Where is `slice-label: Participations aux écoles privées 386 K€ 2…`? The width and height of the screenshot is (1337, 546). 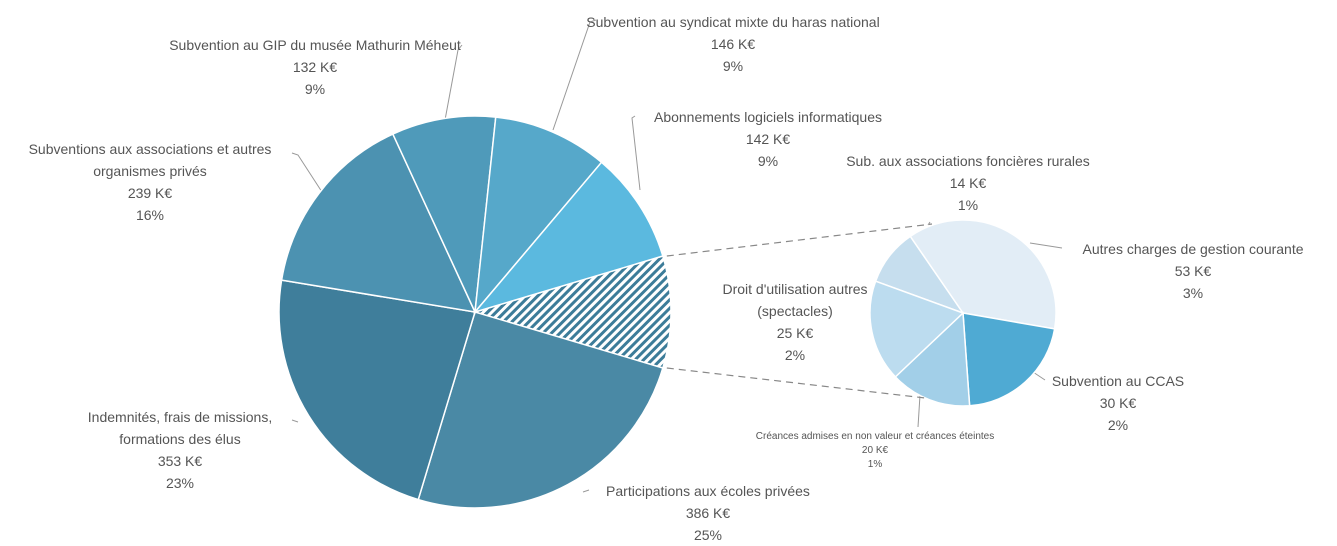 slice-label: Participations aux écoles privées 386 K€ 2… is located at coordinates (708, 513).